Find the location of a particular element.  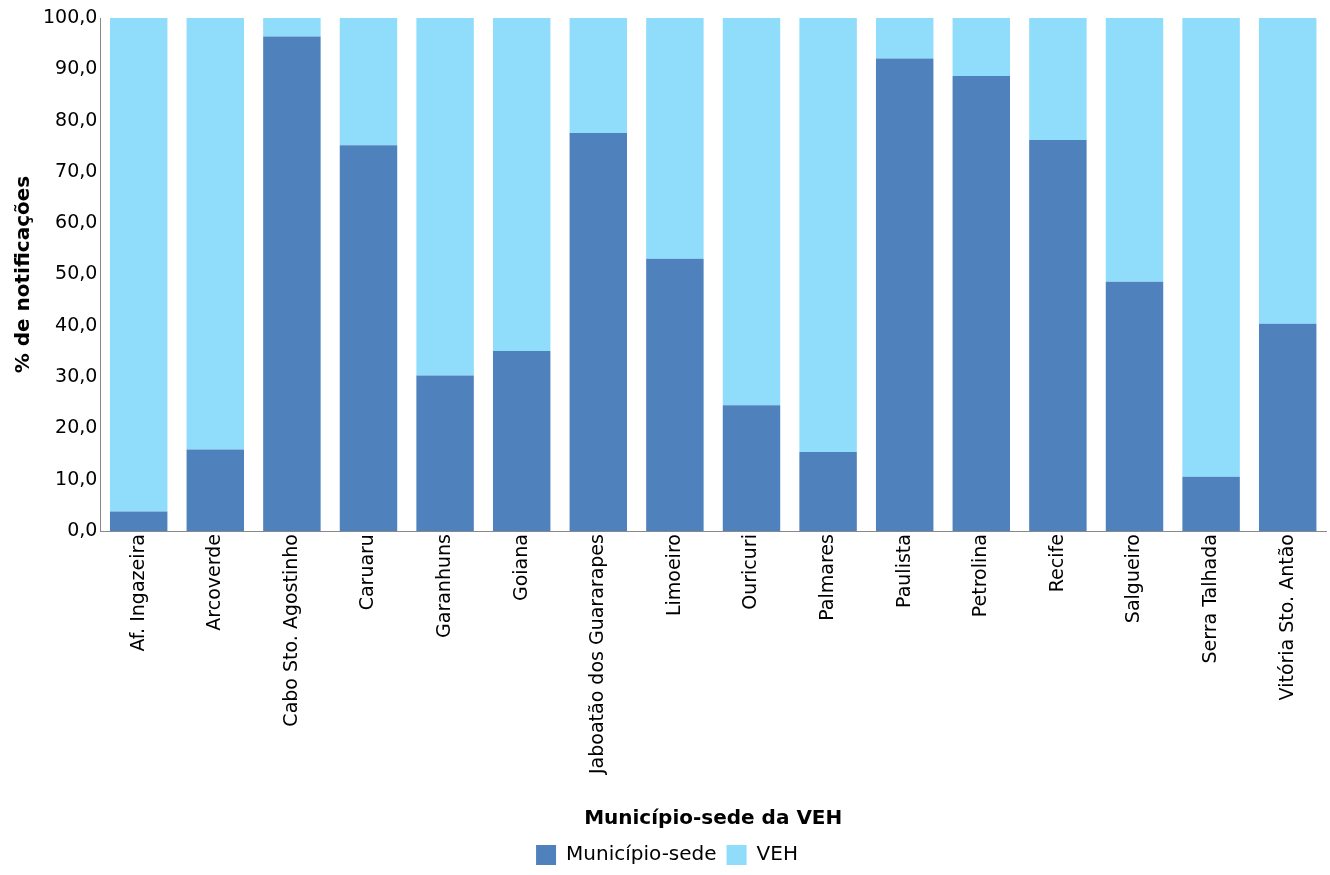

x-tick-label: Paulista is located at coordinates (902, 571).